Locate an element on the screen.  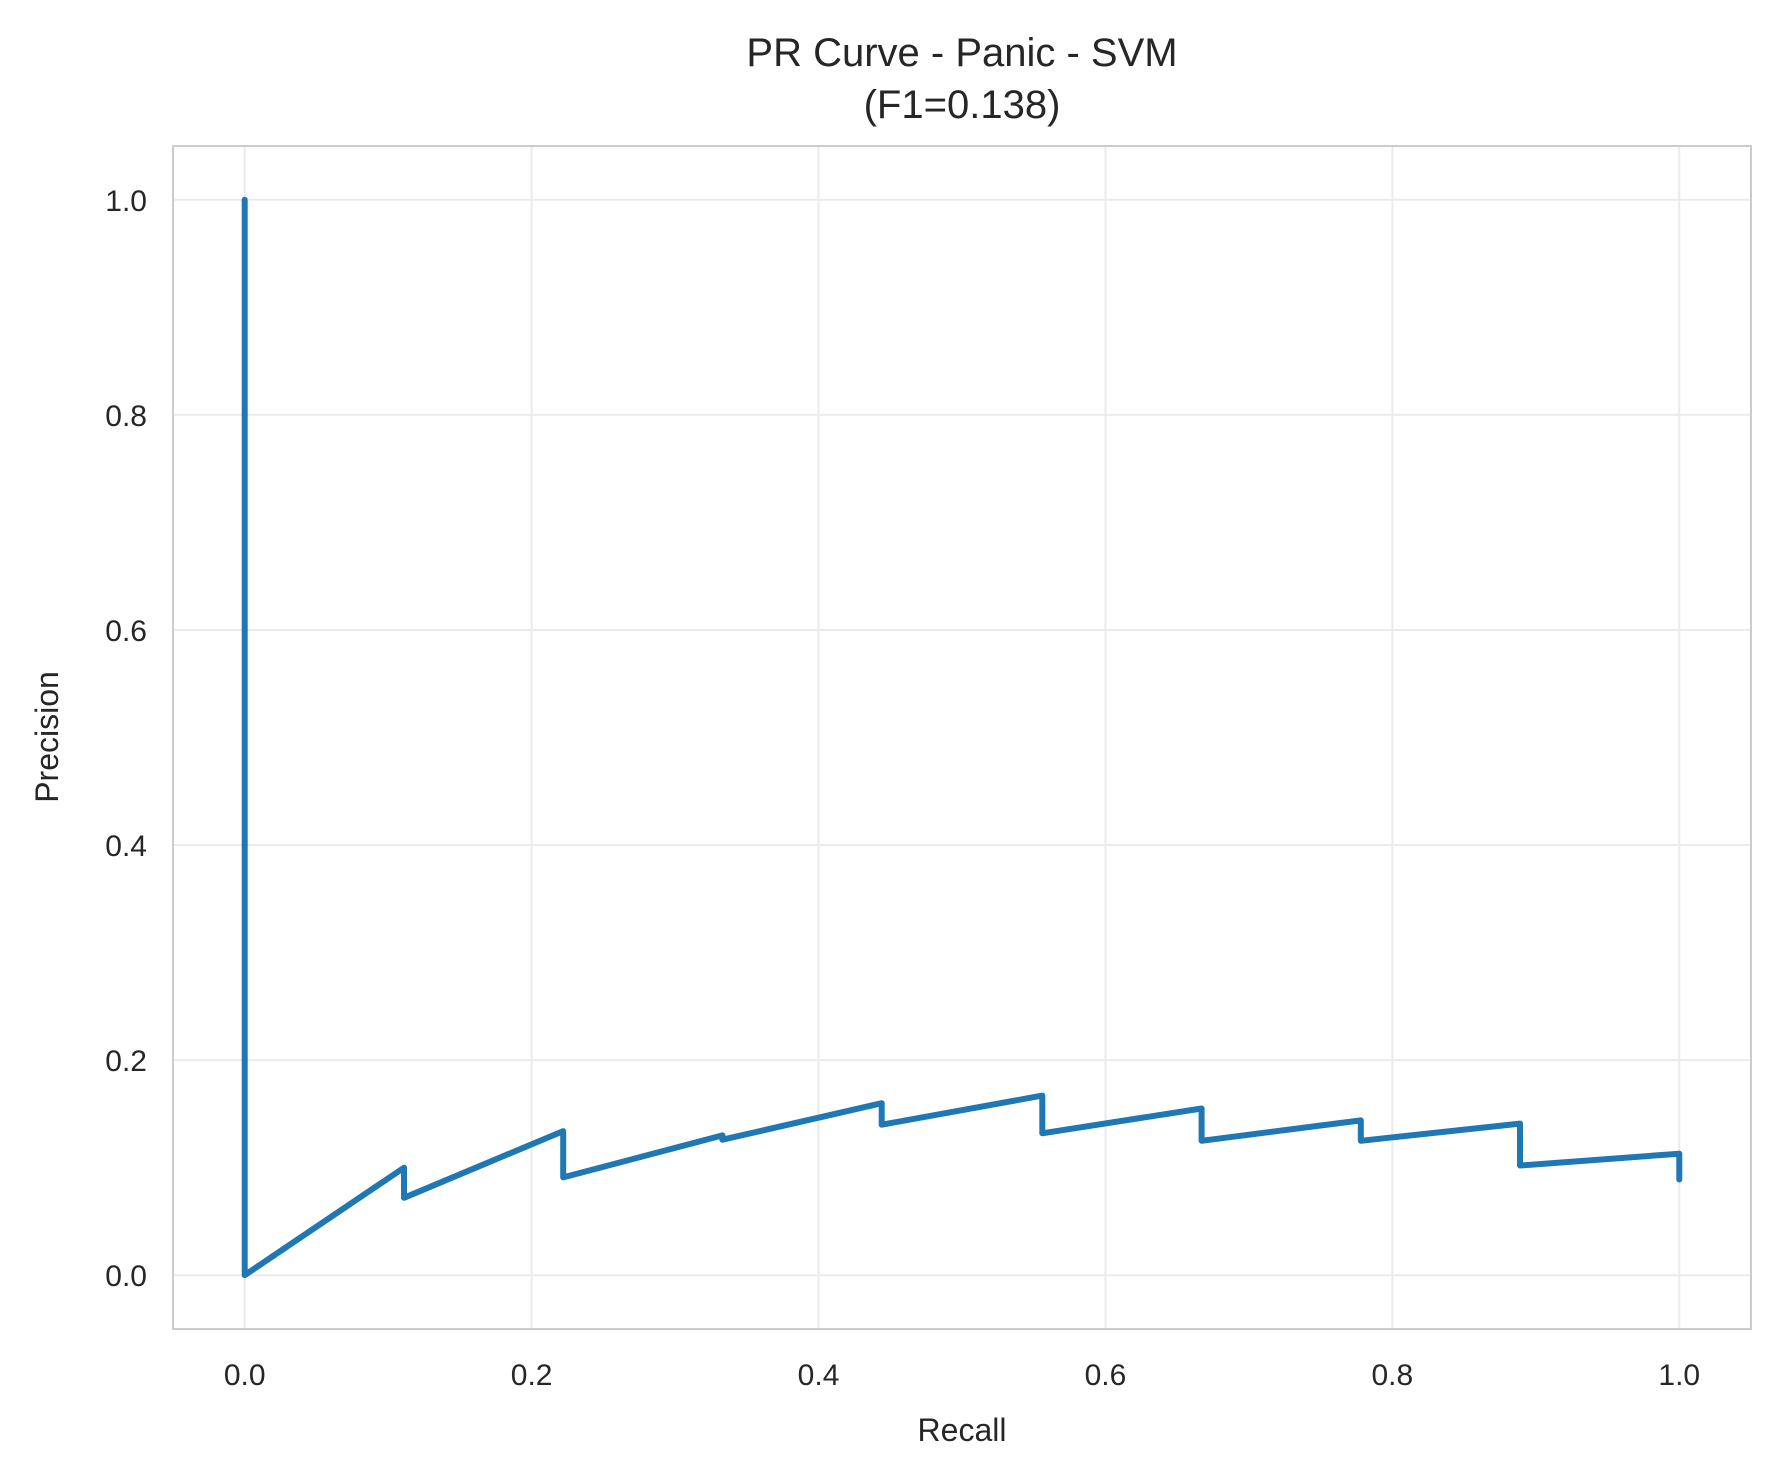
x-tick-label: 1.0 is located at coordinates (1679, 1375).